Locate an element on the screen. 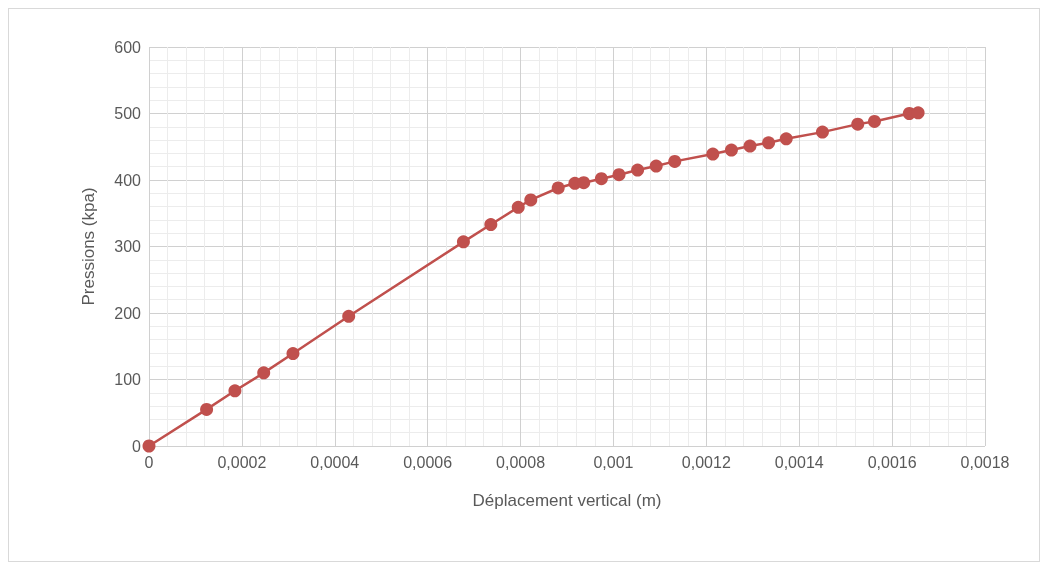 The image size is (1048, 570). x-tick-label: 0,0014 is located at coordinates (799, 462).